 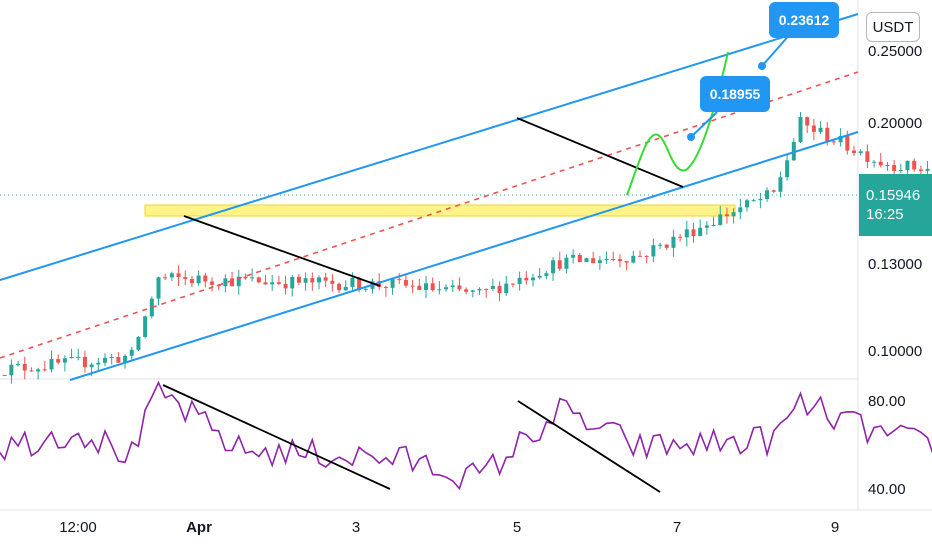 What do you see at coordinates (78, 527) in the screenshot?
I see `time-label-0: 12:00` at bounding box center [78, 527].